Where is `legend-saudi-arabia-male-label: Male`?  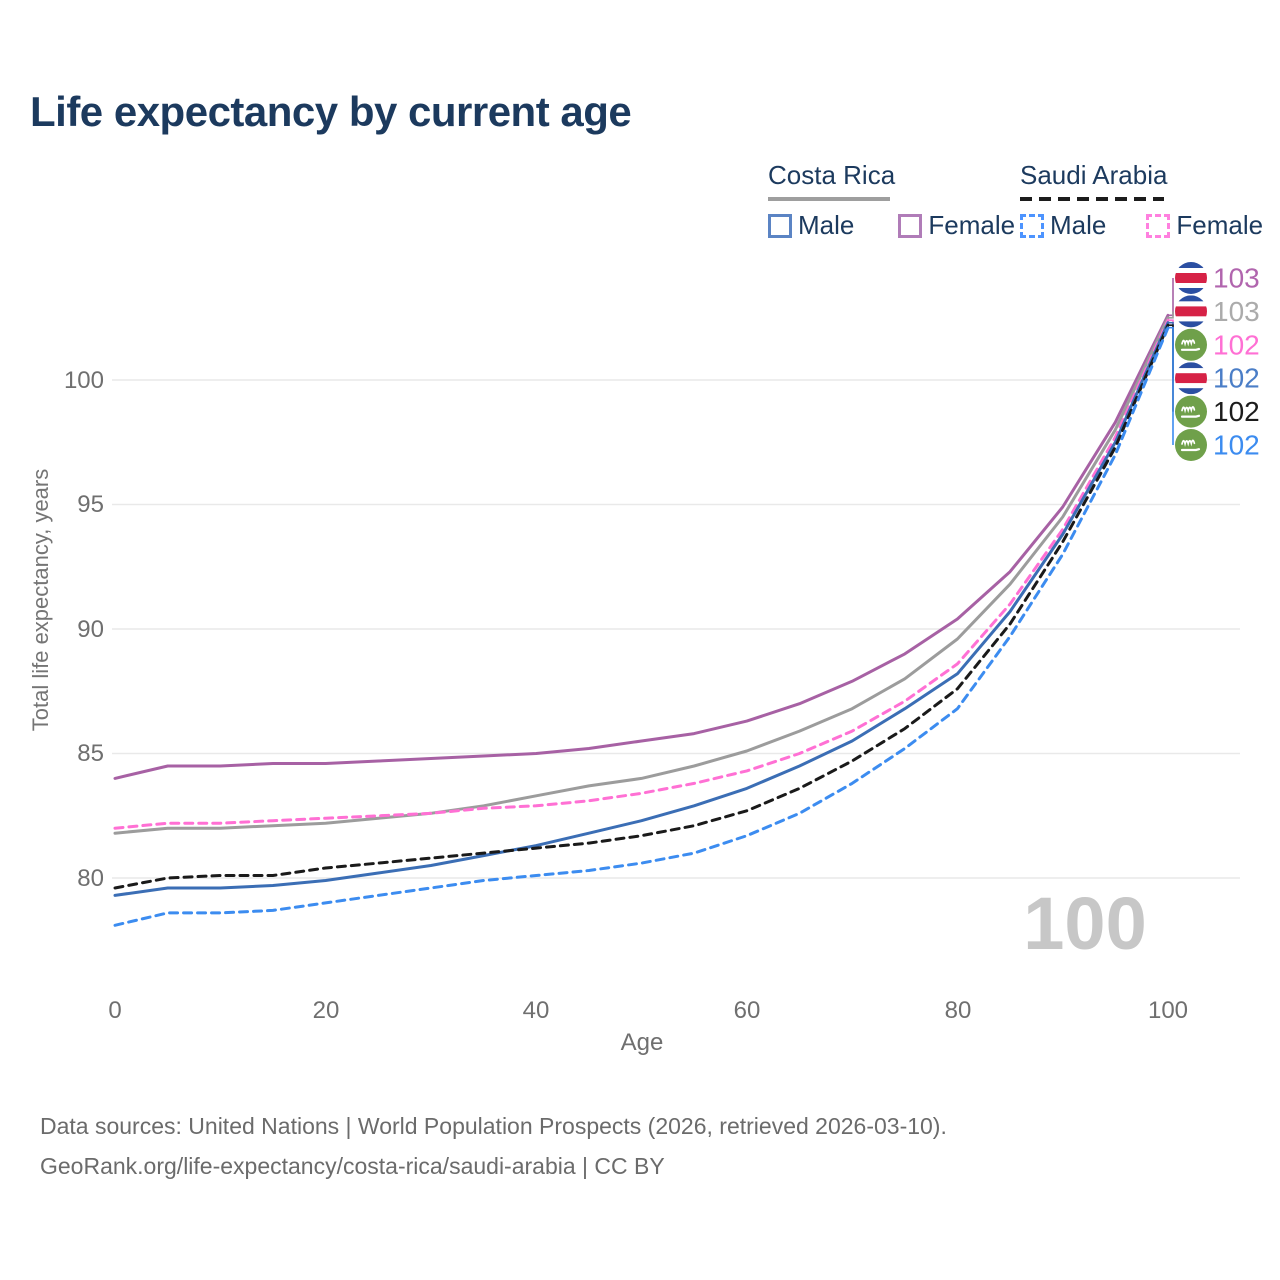
legend-saudi-arabia-male-label: Male is located at coordinates (1078, 225).